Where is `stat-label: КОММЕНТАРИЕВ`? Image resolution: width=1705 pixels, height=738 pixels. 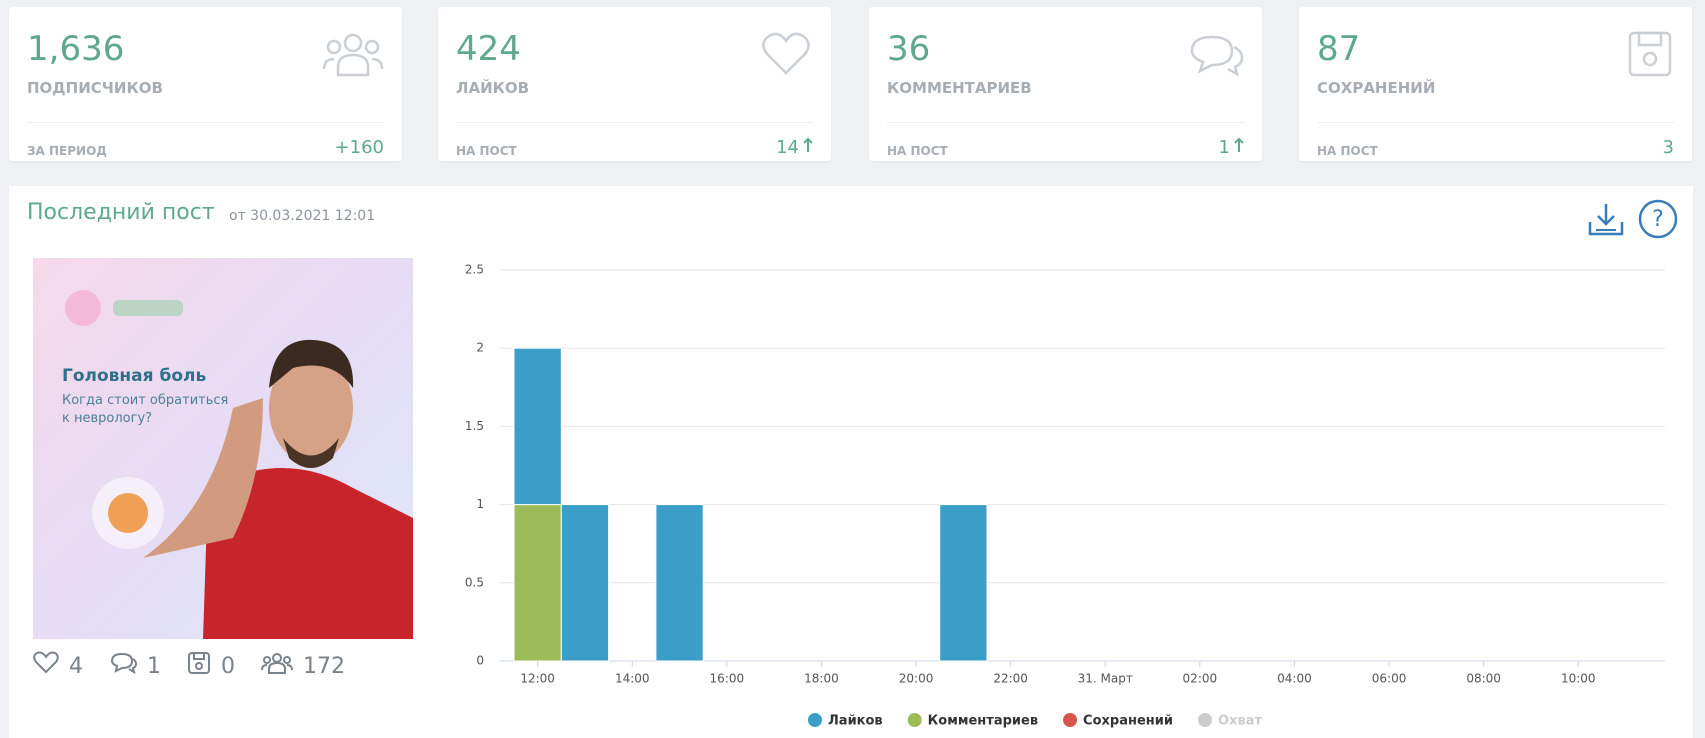 stat-label: КОММЕНТАРИЕВ is located at coordinates (959, 88).